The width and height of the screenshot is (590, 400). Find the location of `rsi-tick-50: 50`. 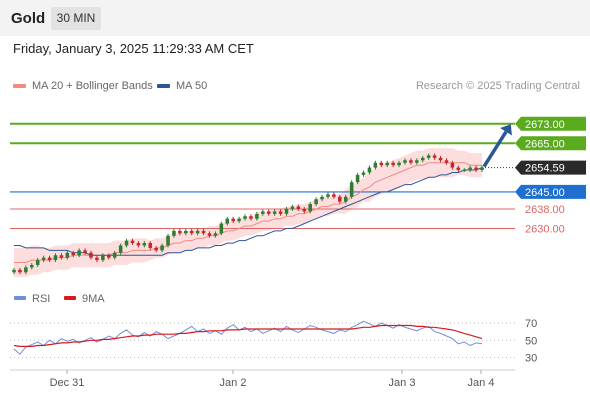

rsi-tick-50: 50 is located at coordinates (531, 341).